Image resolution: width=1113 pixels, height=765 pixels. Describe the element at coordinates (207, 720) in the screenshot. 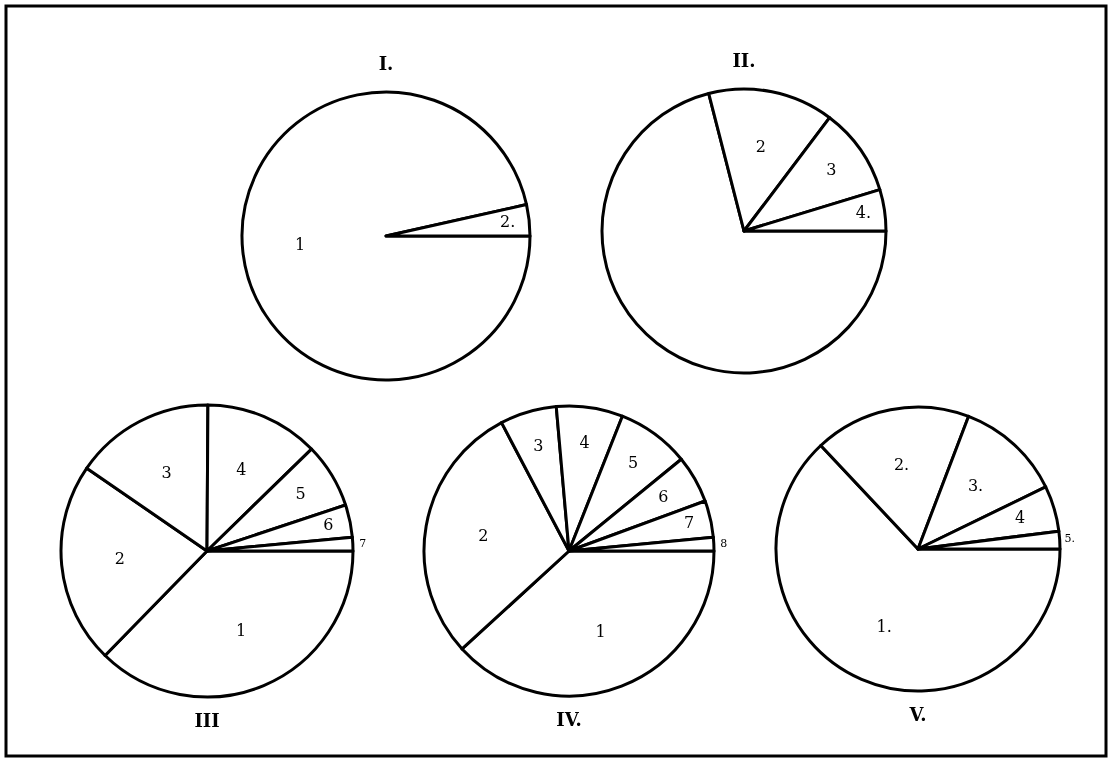

I see `text: III` at that location.